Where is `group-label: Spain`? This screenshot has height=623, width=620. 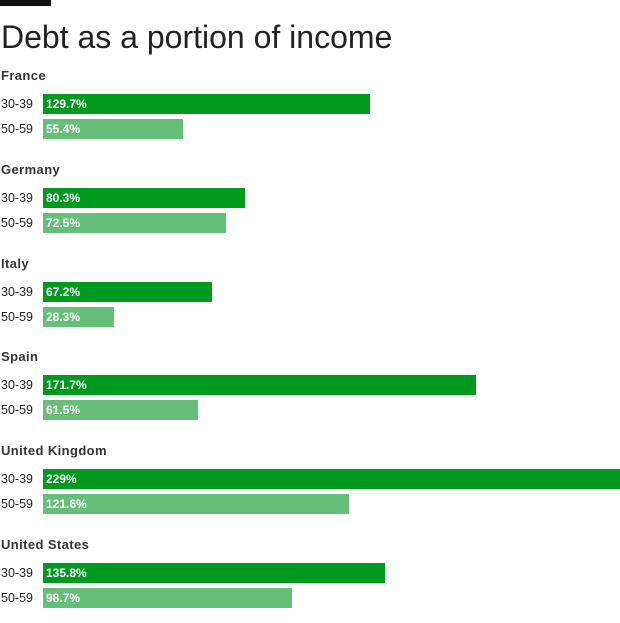 group-label: Spain is located at coordinates (20, 357).